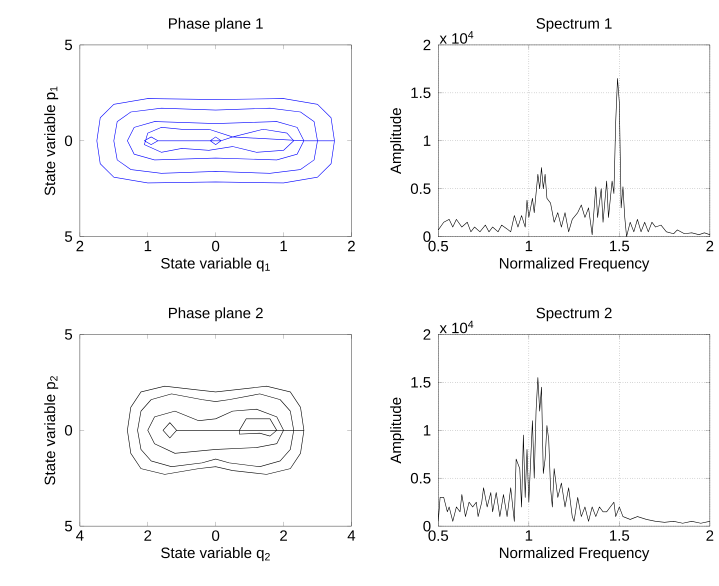 Image resolution: width=719 pixels, height=586 pixels. Describe the element at coordinates (574, 315) in the screenshot. I see `chart-title: Spectrum 2` at that location.